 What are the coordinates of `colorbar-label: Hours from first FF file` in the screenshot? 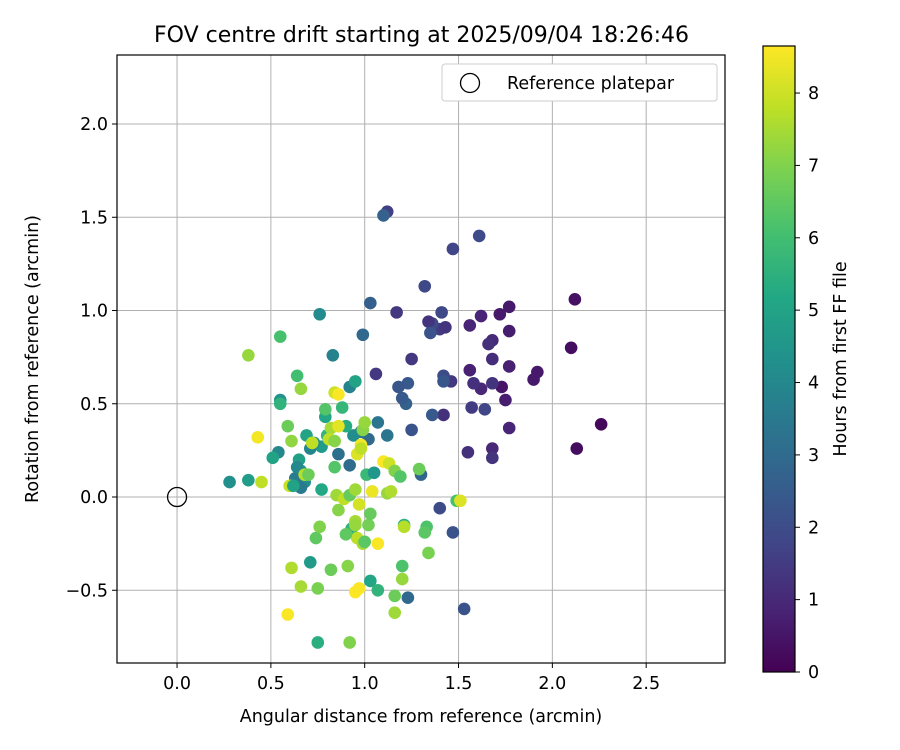 It's located at (841, 358).